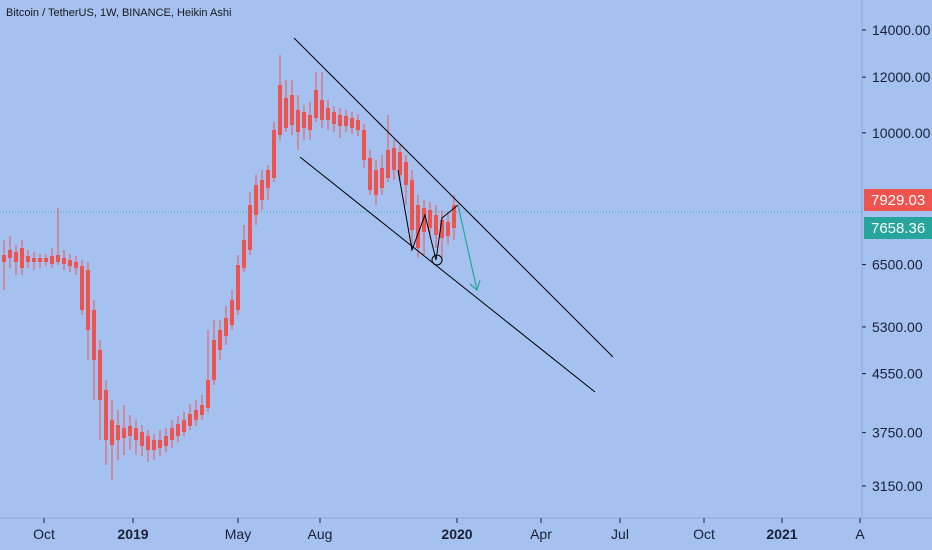 The width and height of the screenshot is (932, 550). What do you see at coordinates (467, 247) in the screenshot?
I see `projection-arrow-shaft` at bounding box center [467, 247].